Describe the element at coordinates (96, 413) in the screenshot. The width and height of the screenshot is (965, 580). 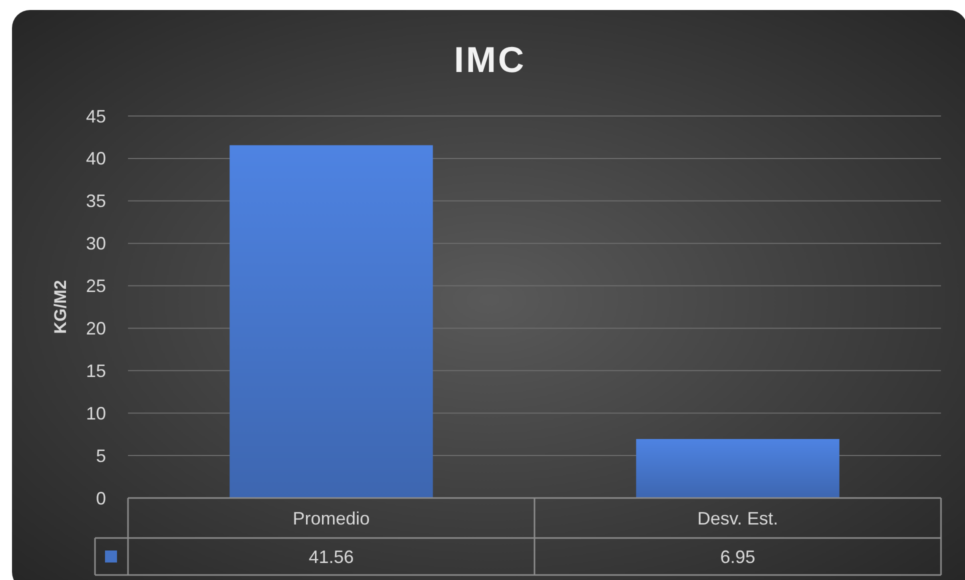
I see `y-tick-label: 10` at that location.